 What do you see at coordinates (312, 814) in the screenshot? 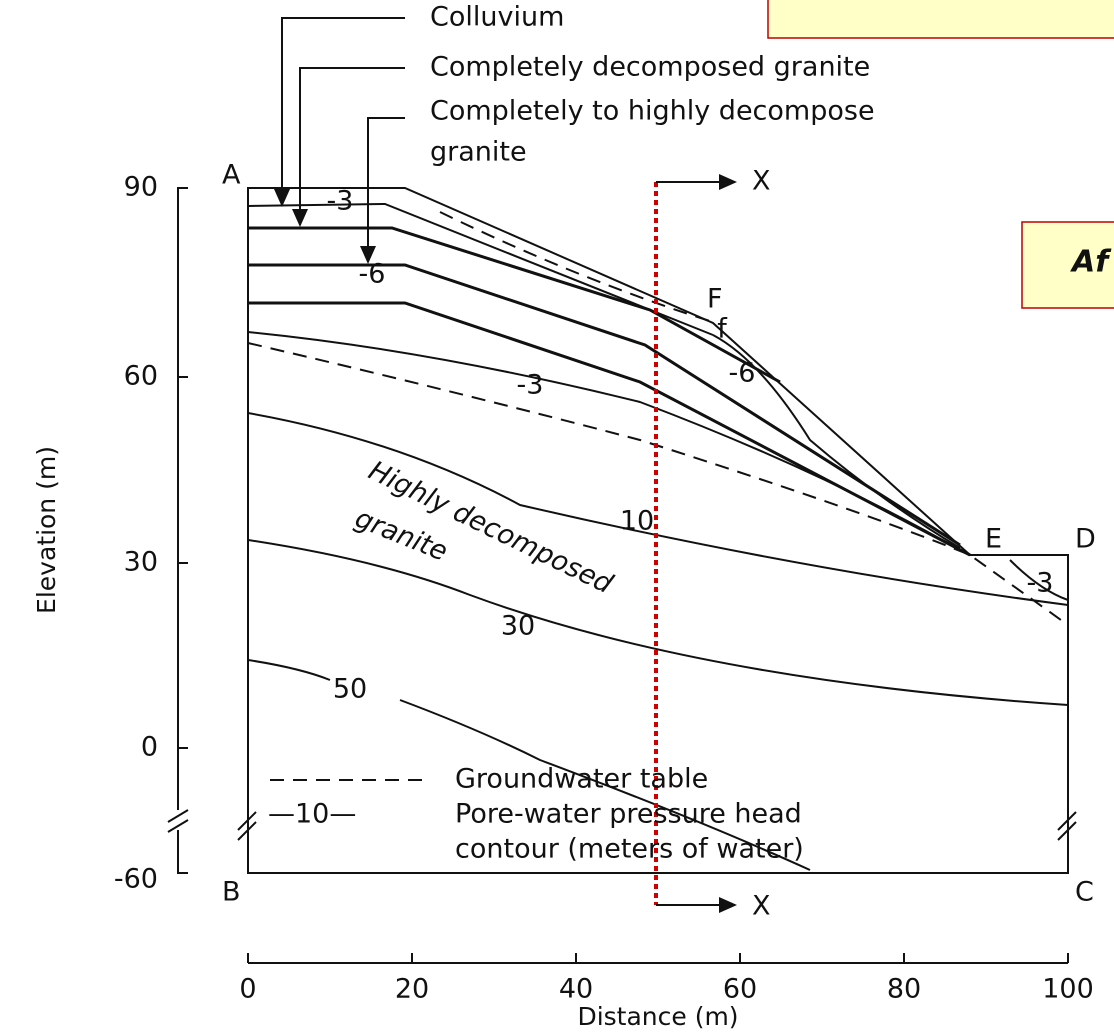
I see `legend-symbol: —10—` at bounding box center [312, 814].